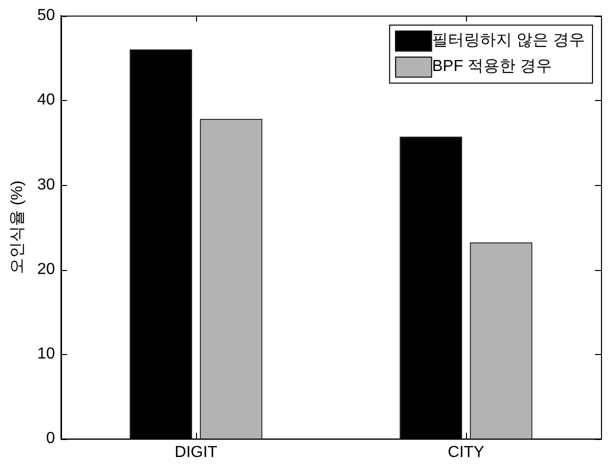 The width and height of the screenshot is (609, 466). I want to click on x-tick-label: DIGIT, so click(196, 452).